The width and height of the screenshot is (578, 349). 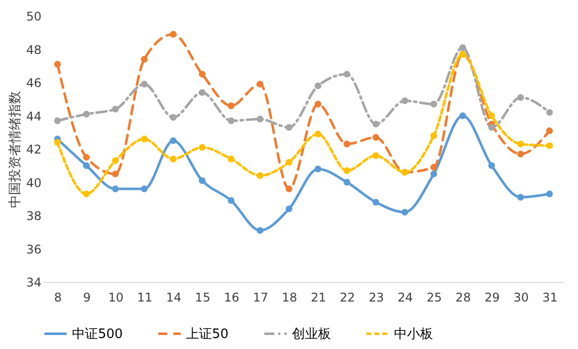 What do you see at coordinates (144, 297) in the screenshot?
I see `x-tick-label: 11` at bounding box center [144, 297].